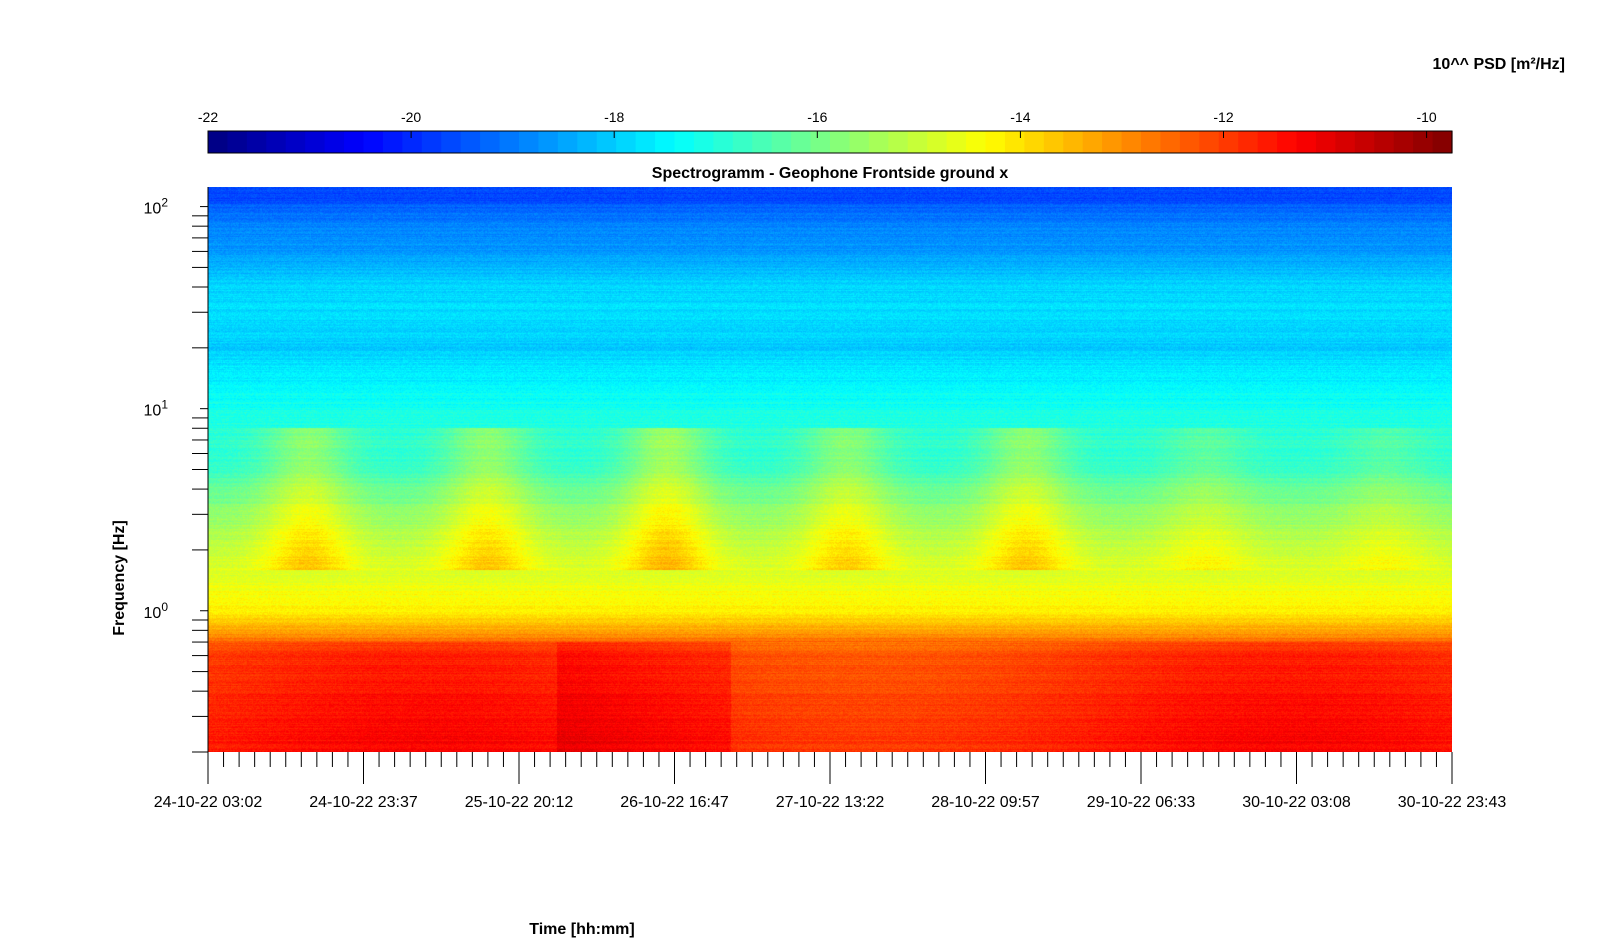 This screenshot has height=938, width=1597. I want to click on colorbar-tick-label: -16, so click(817, 117).